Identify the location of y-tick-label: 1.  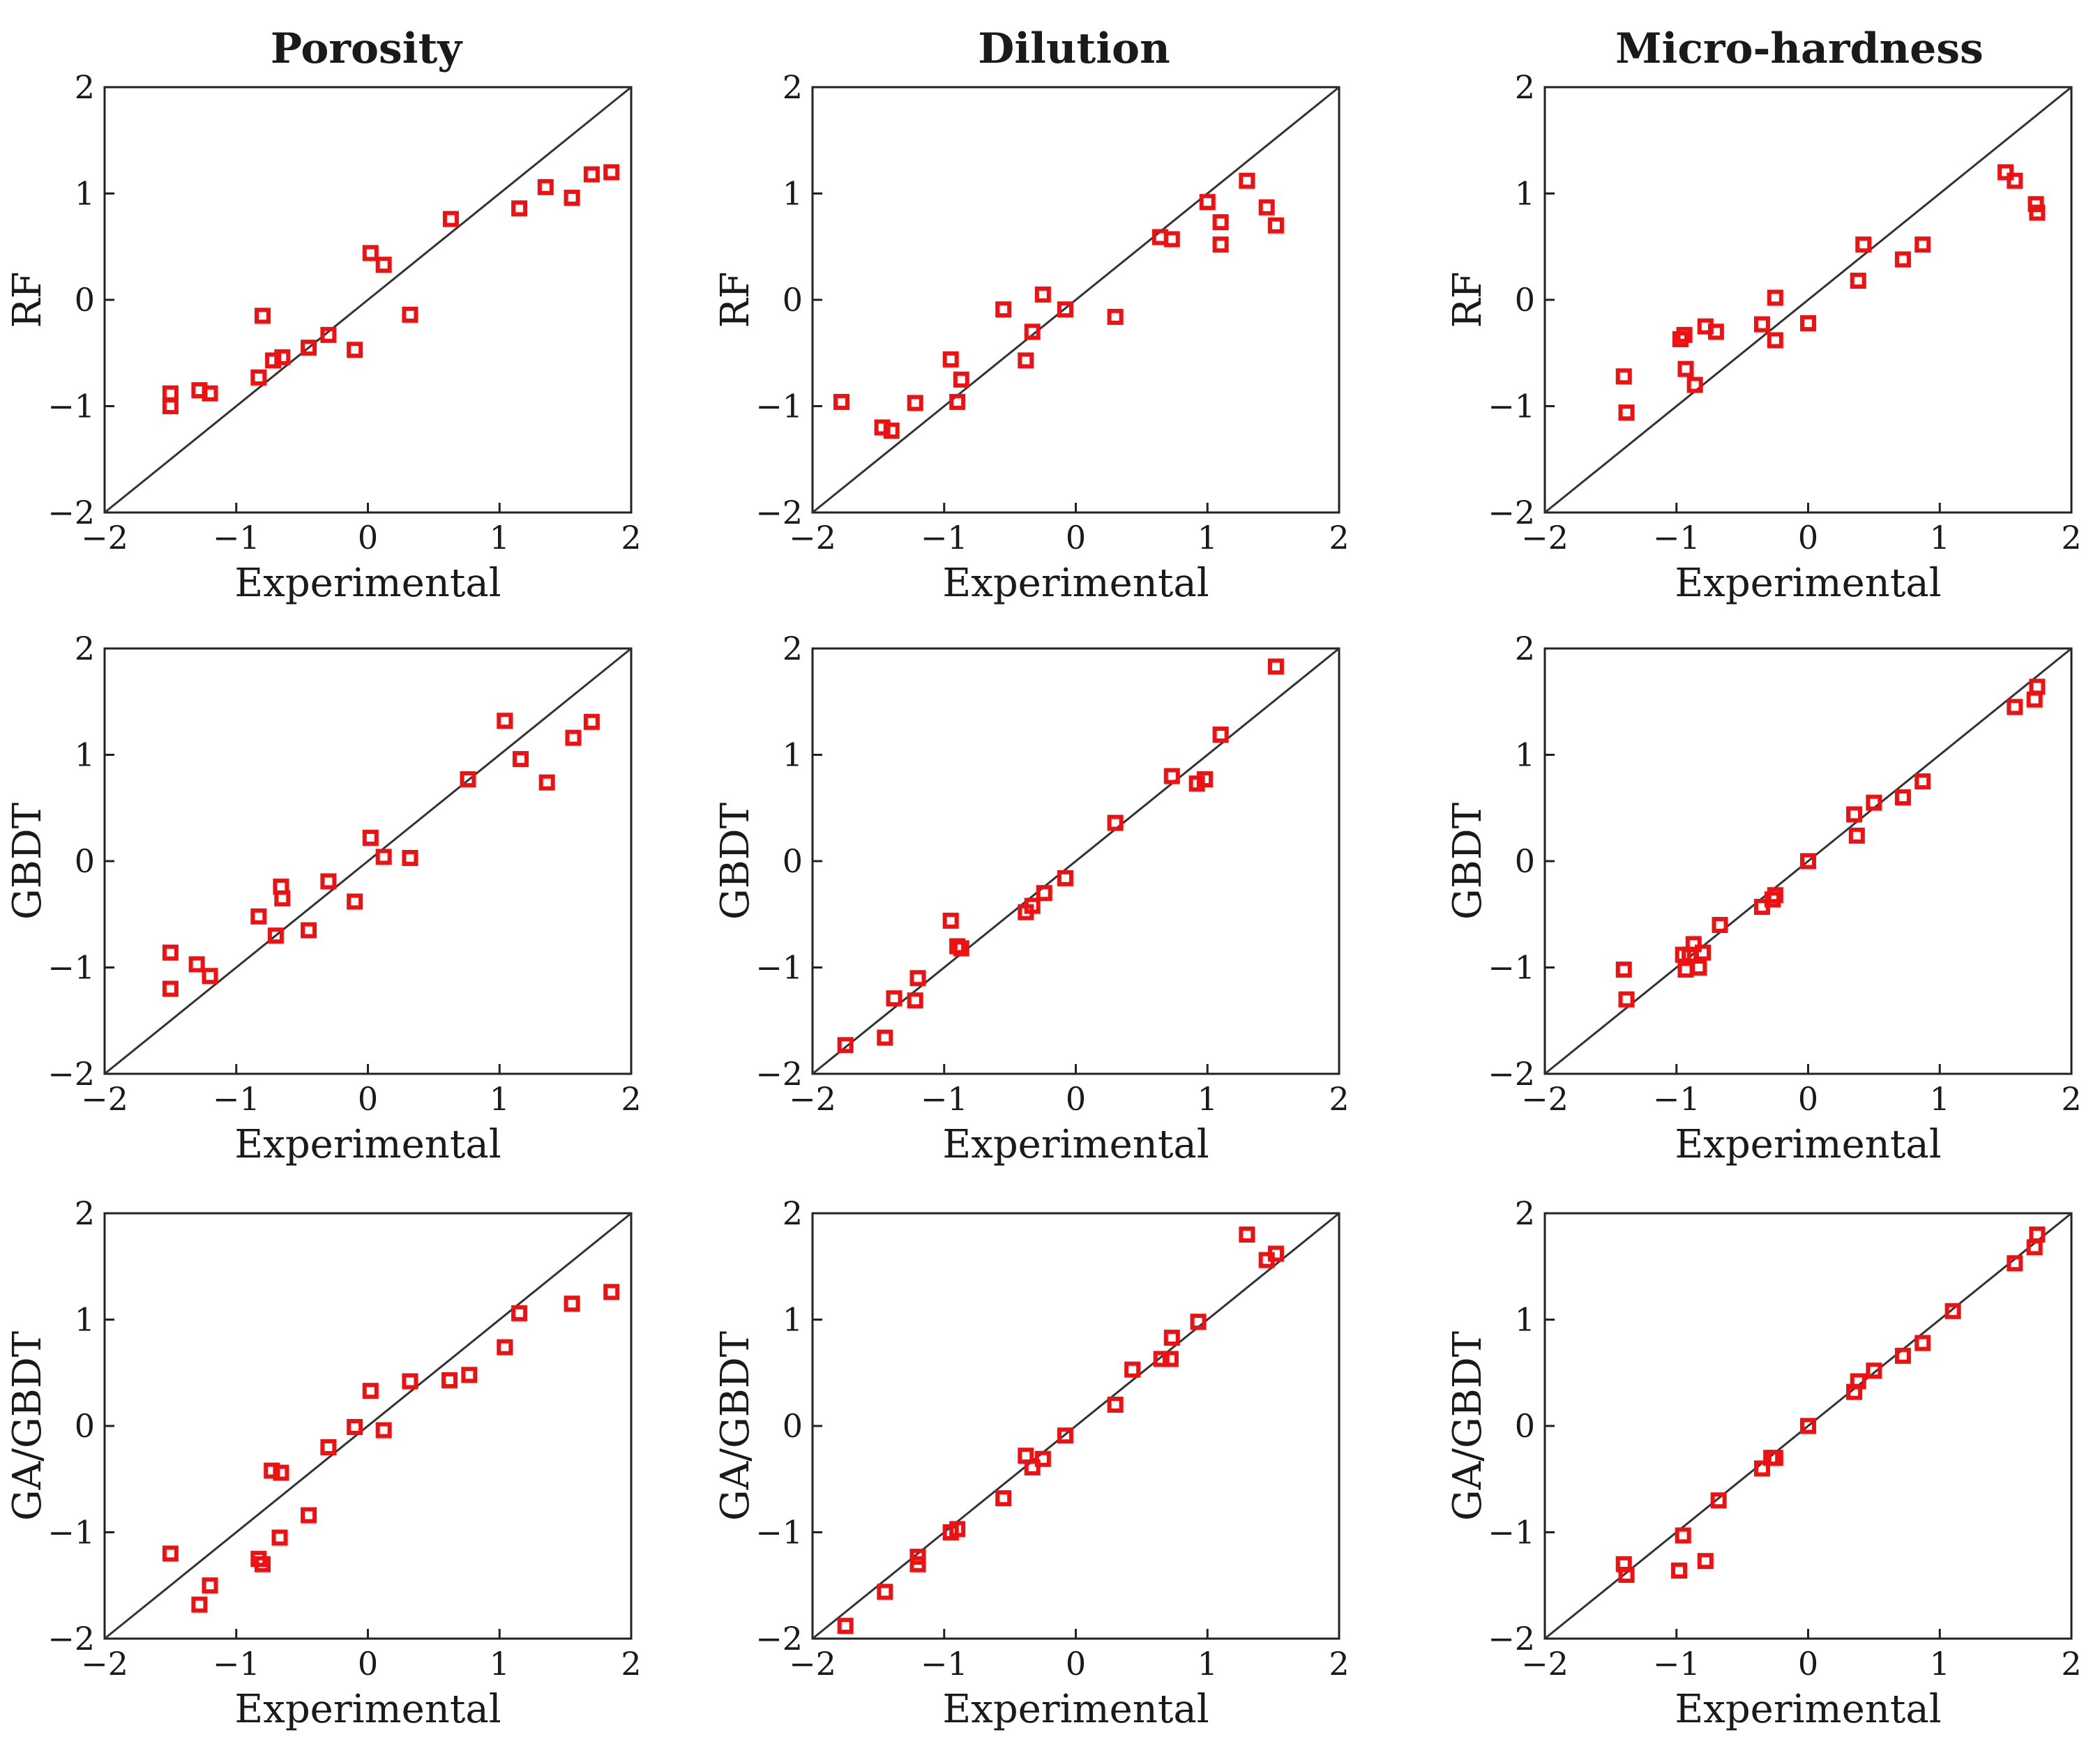
(85, 194).